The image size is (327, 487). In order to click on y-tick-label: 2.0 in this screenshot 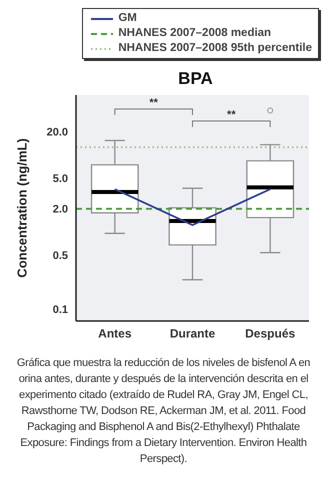, I will do `click(60, 210)`.